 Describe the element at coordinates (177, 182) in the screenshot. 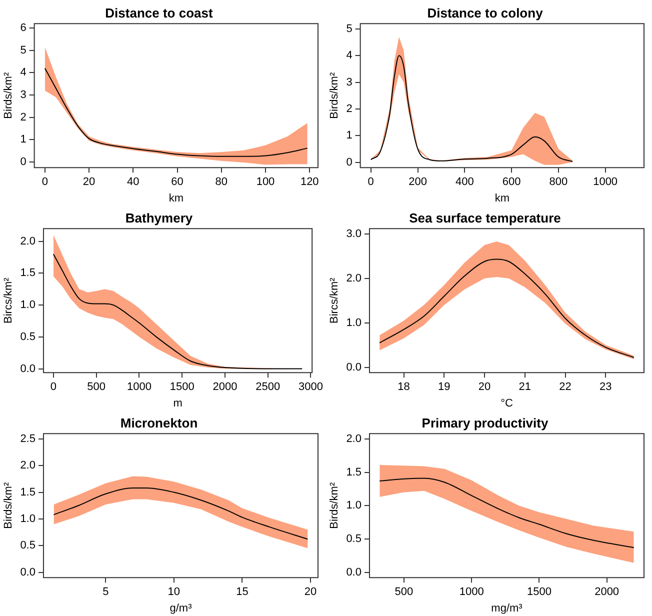

I see `x-tick-label: 60` at that location.